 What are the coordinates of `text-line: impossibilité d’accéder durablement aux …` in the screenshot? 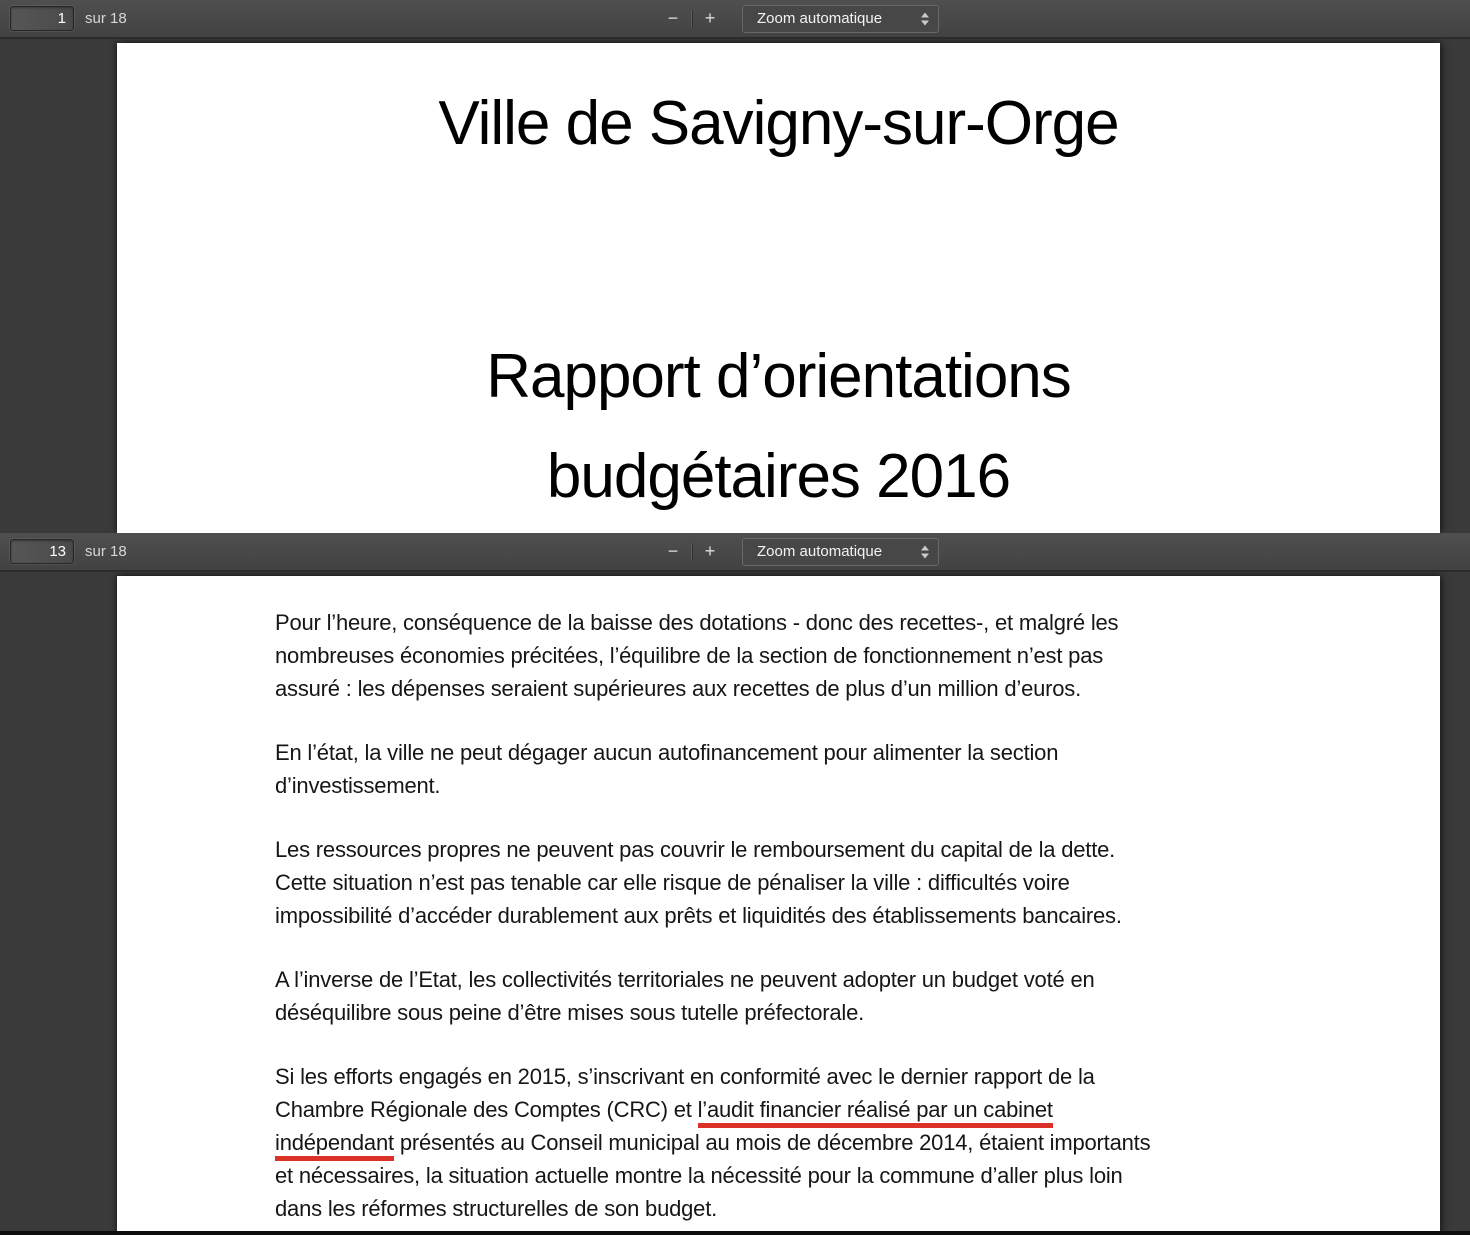 It's located at (698, 915).